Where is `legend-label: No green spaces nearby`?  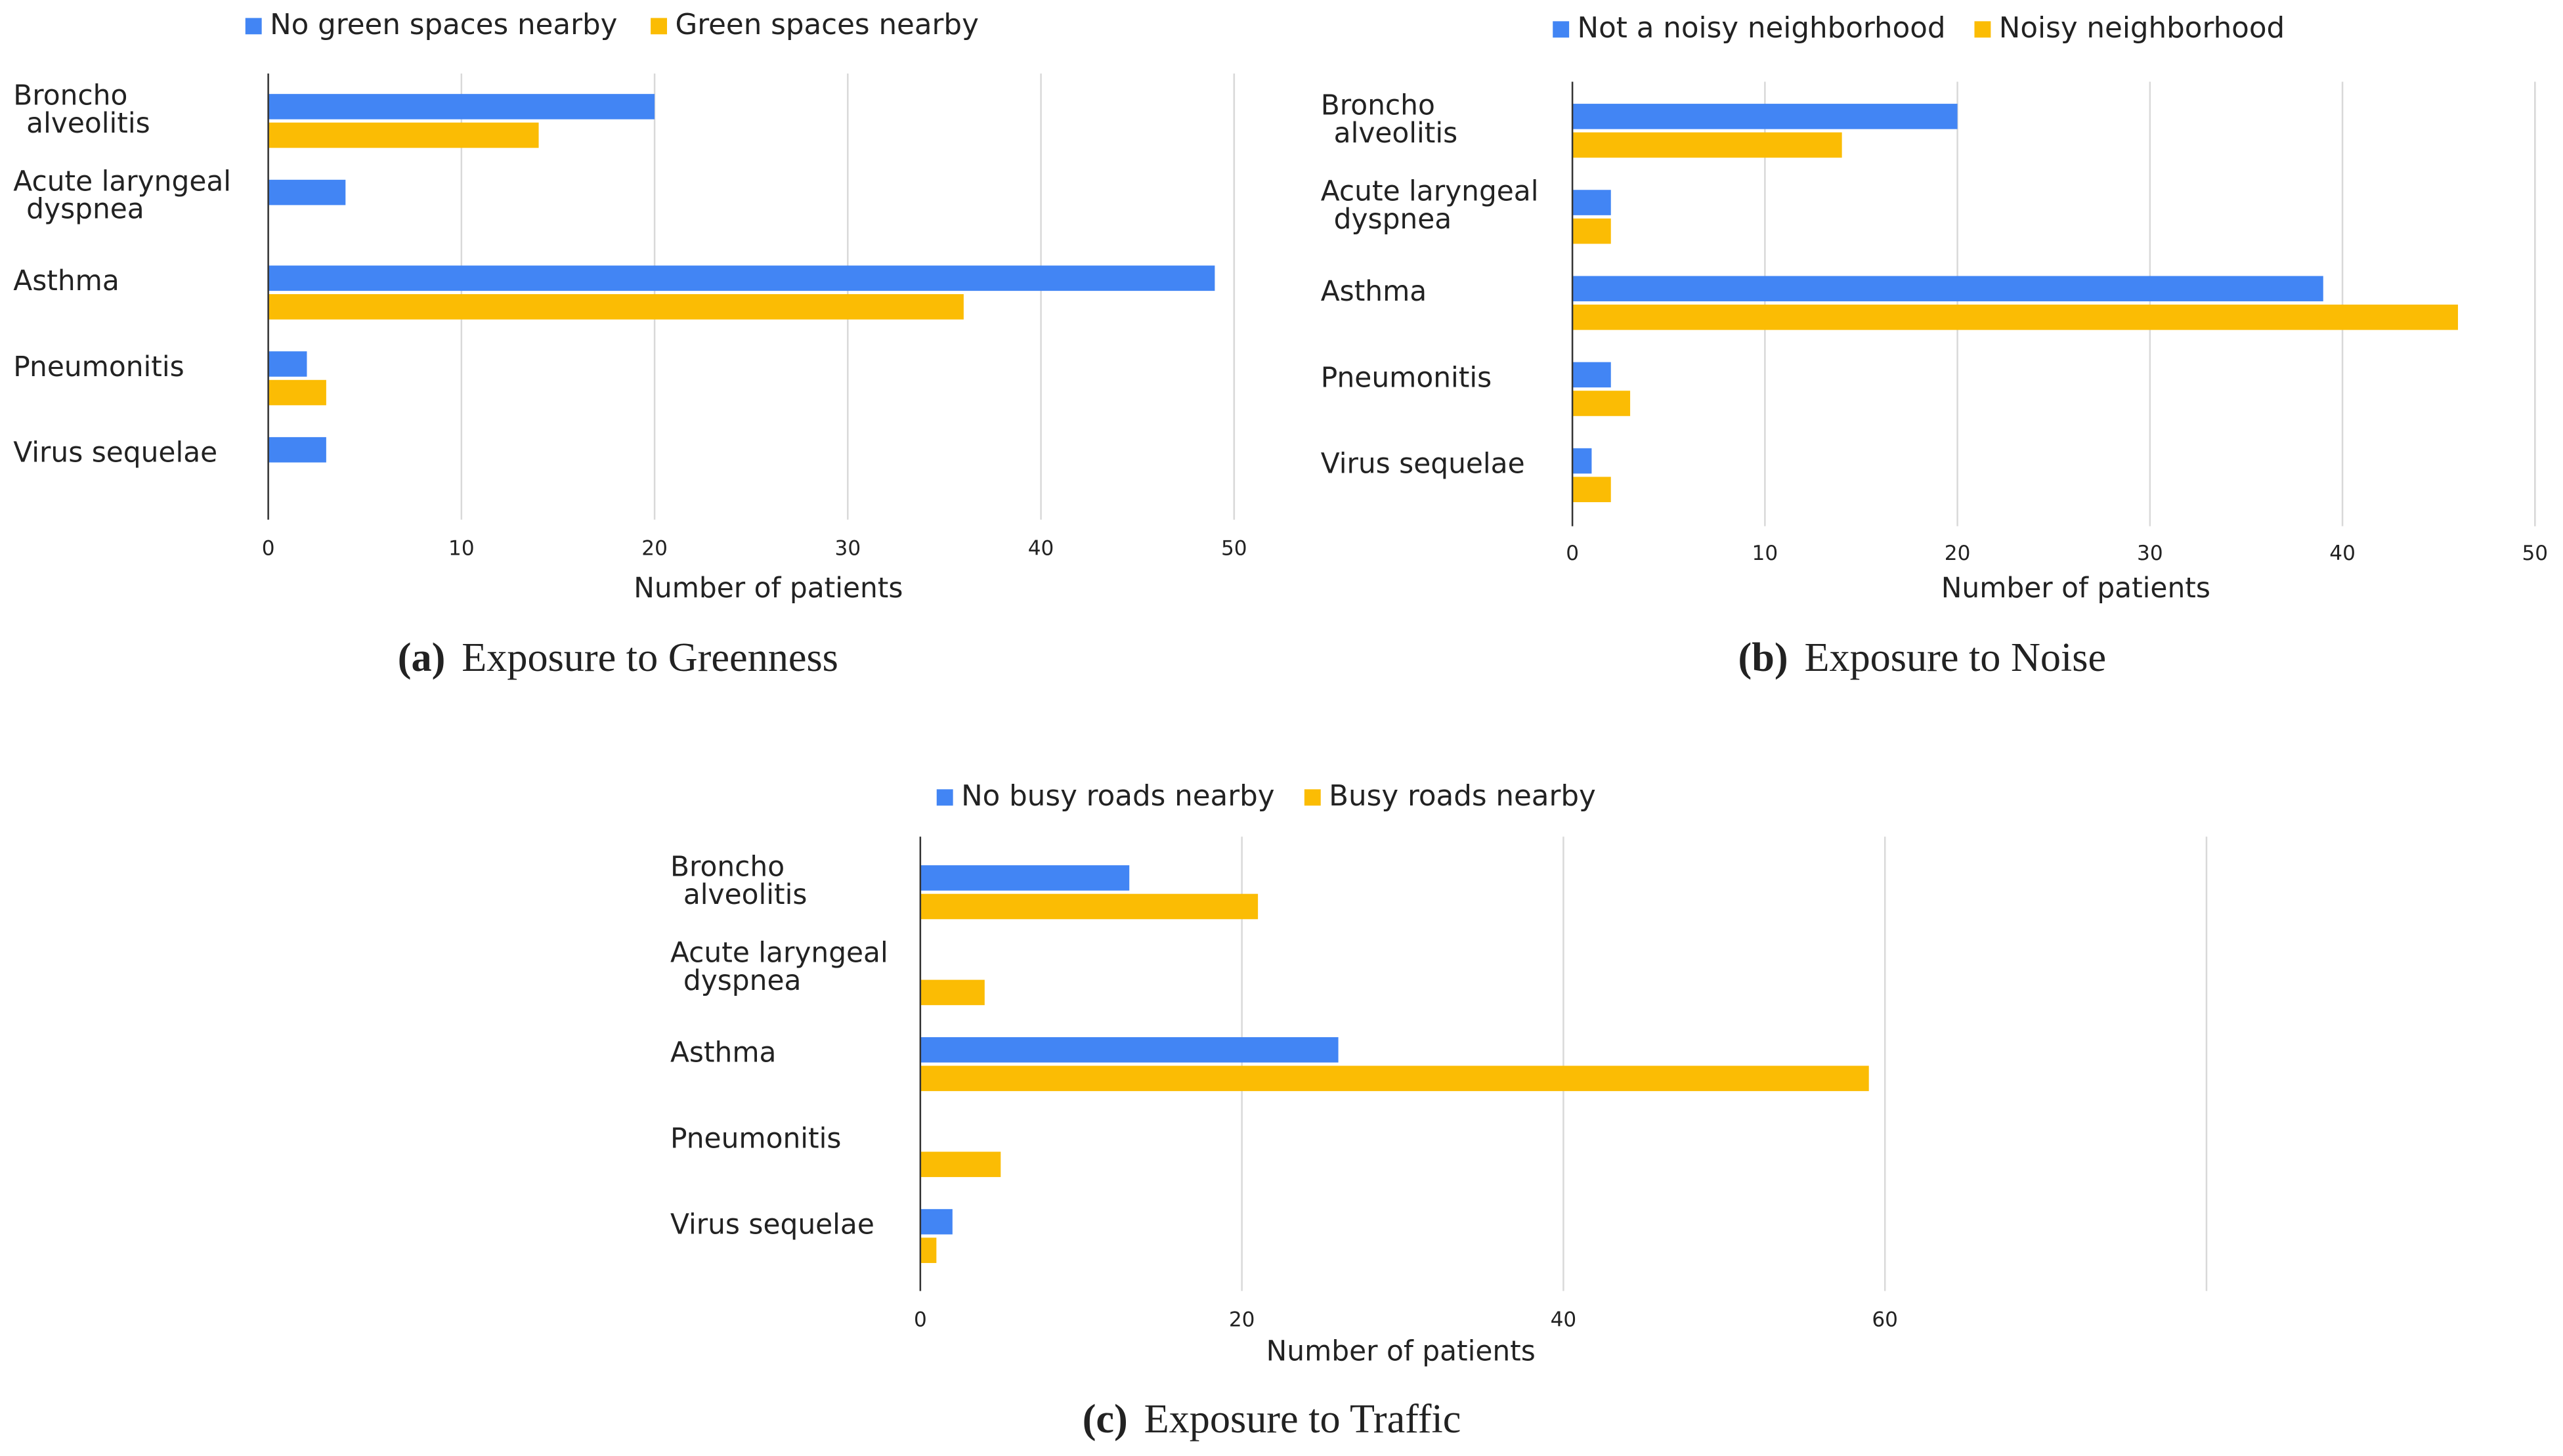 legend-label: No green spaces nearby is located at coordinates (443, 25).